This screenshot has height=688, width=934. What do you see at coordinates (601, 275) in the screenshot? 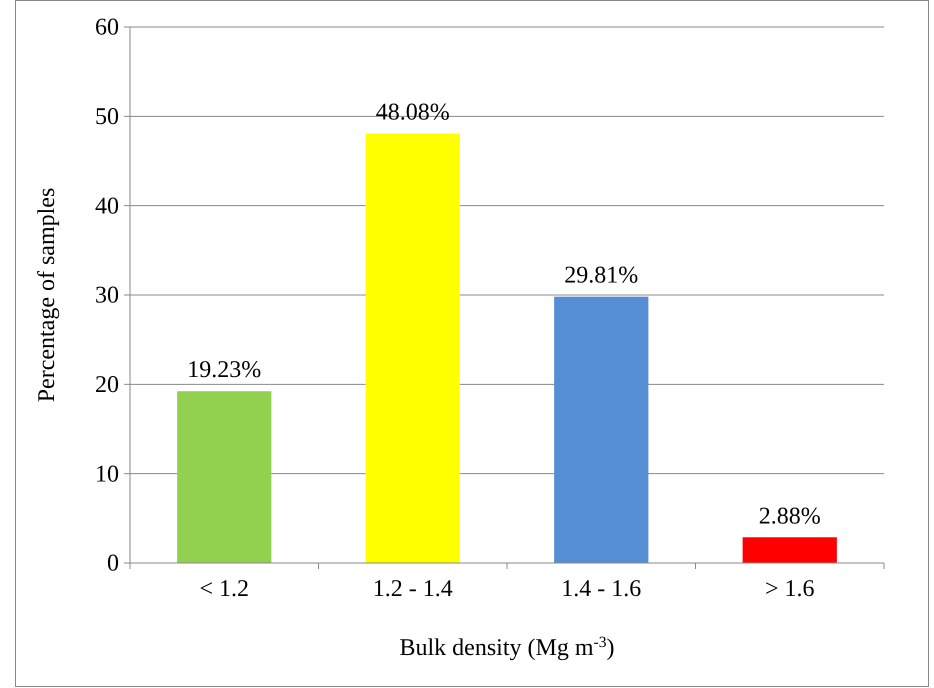
I see `data-label: 29.81%` at bounding box center [601, 275].